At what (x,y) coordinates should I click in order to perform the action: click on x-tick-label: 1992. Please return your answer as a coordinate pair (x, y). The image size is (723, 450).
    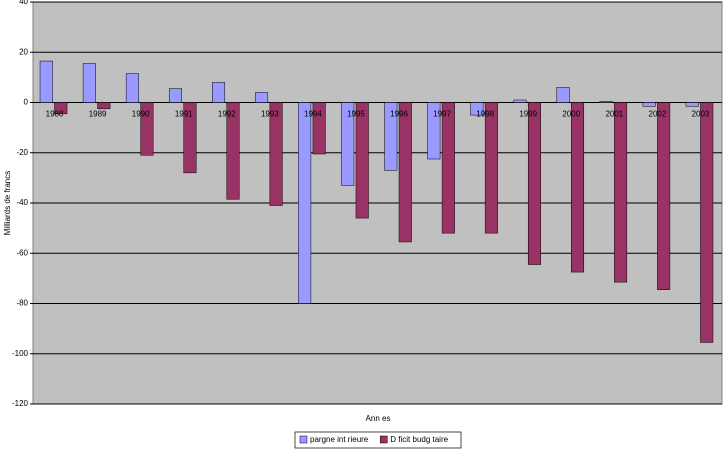
    Looking at the image, I should click on (227, 114).